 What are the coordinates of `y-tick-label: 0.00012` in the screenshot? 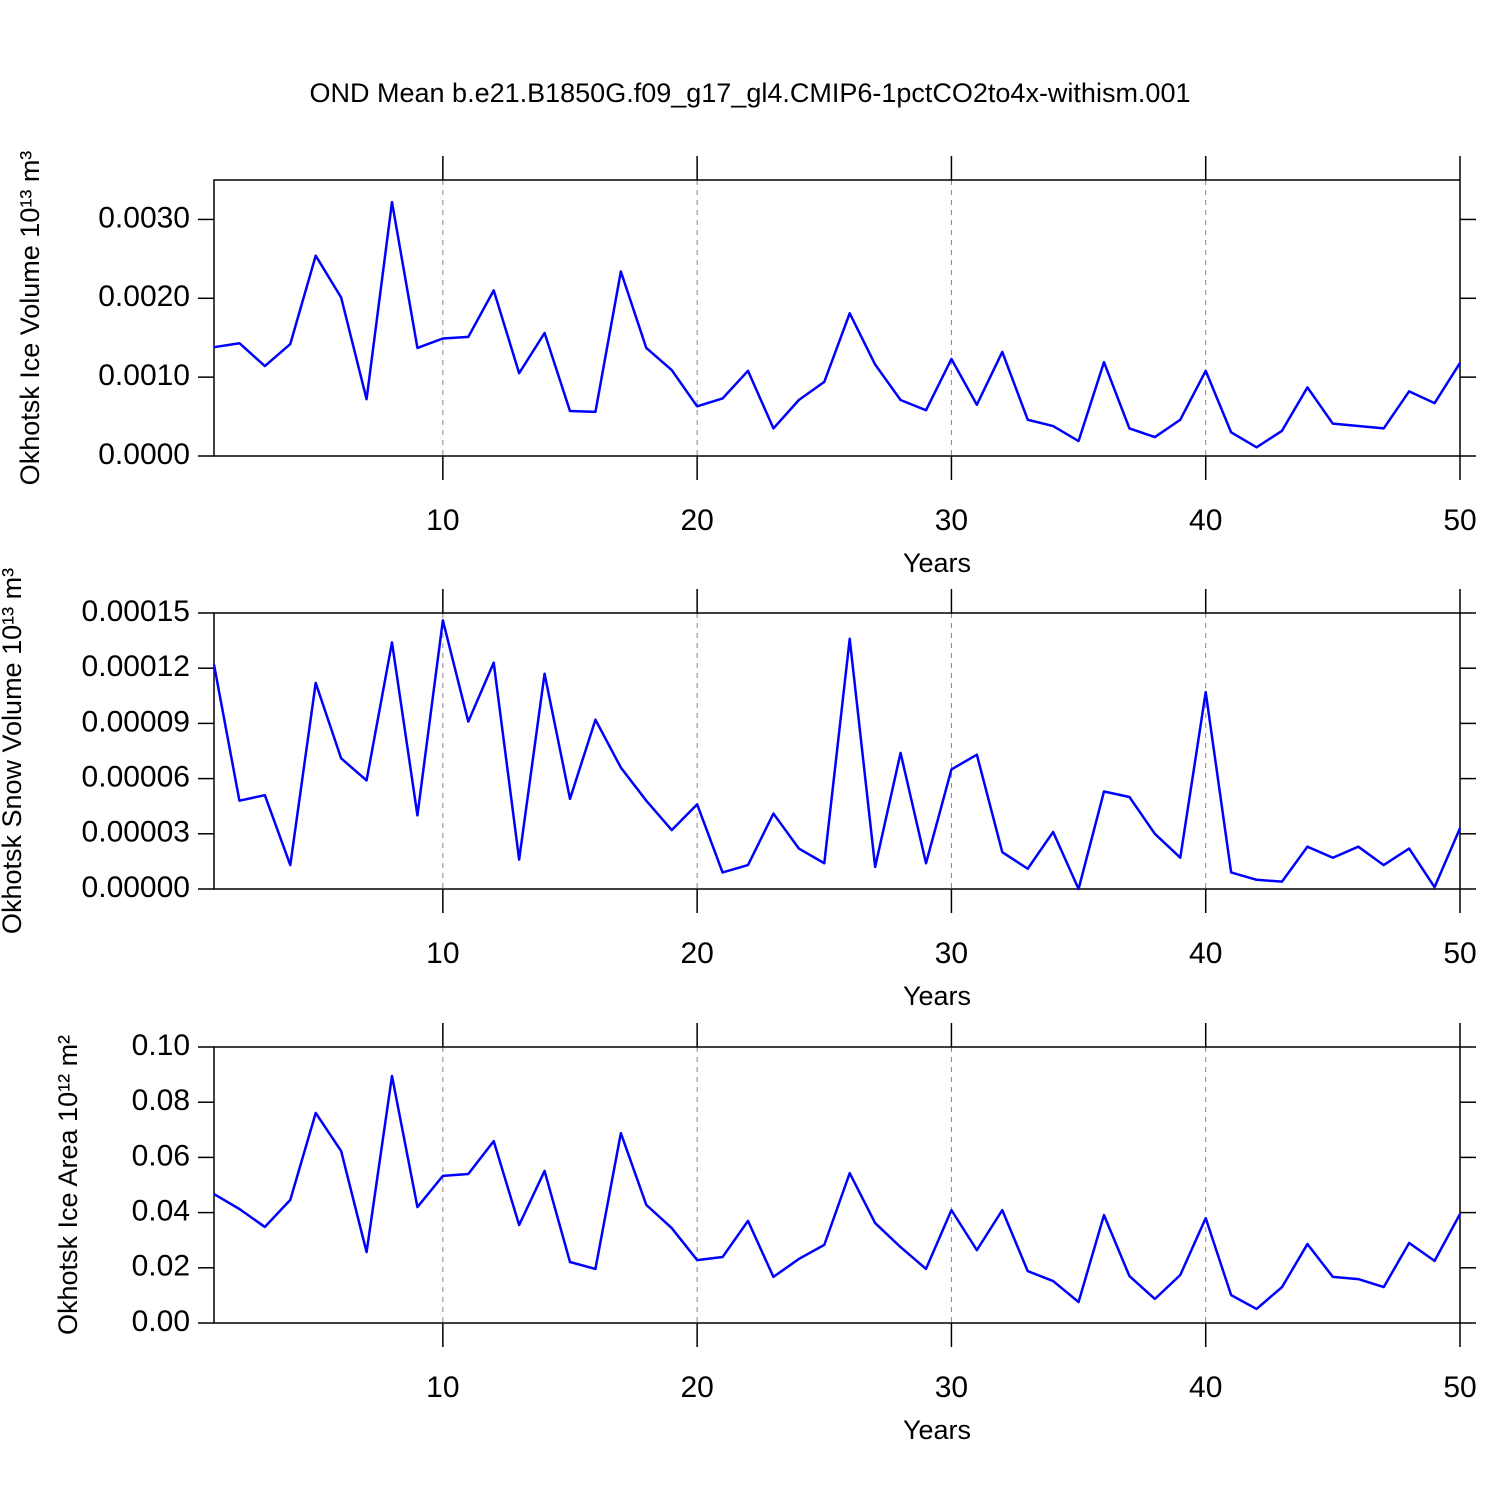 It's located at (136, 666).